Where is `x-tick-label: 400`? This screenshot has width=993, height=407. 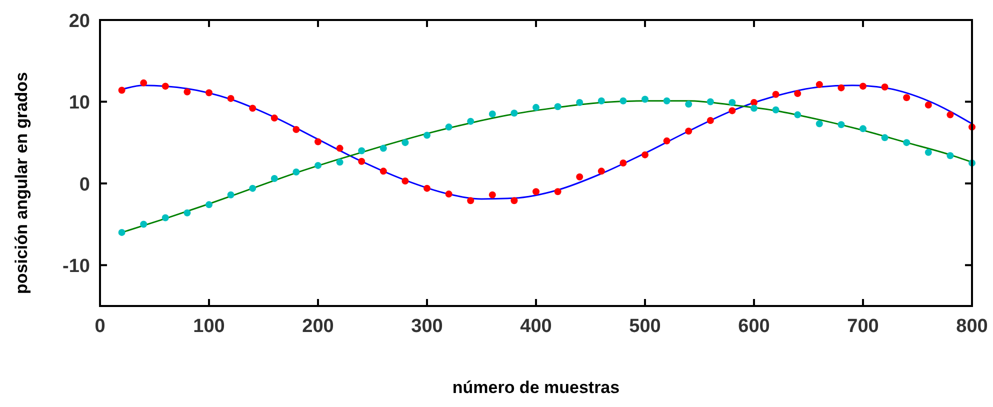
x-tick-label: 400 is located at coordinates (536, 326).